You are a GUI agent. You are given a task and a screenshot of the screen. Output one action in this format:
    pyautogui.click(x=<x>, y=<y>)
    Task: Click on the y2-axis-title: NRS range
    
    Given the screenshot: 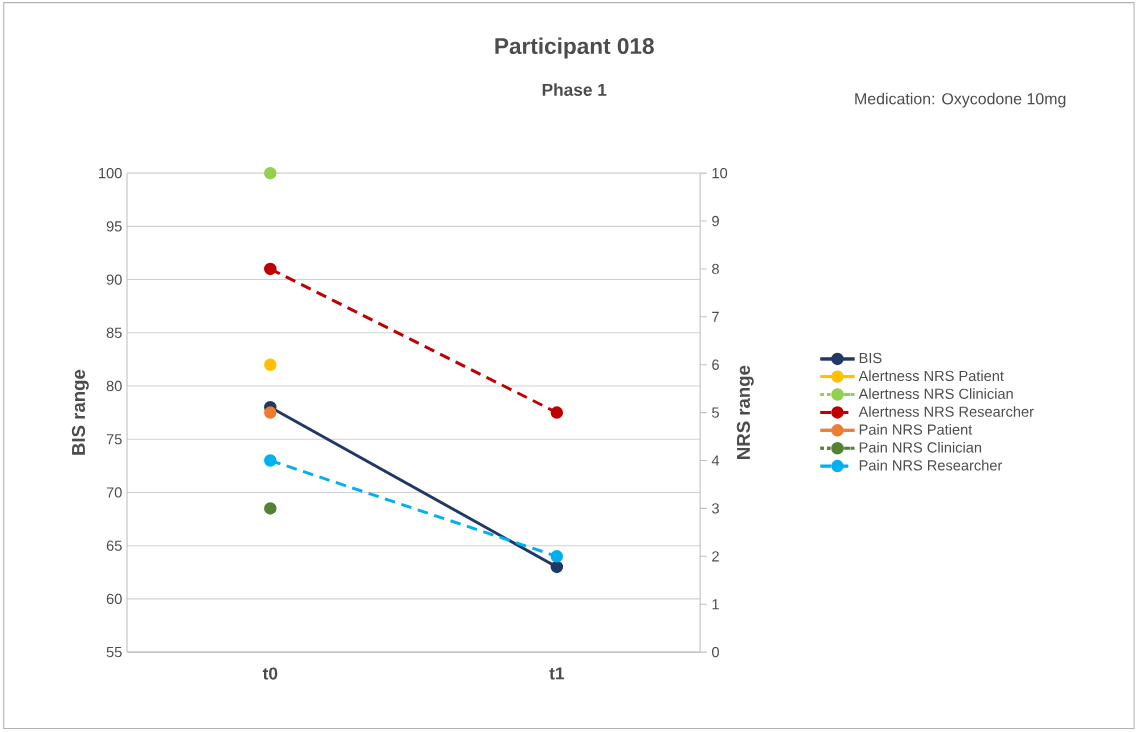 What is the action you would take?
    pyautogui.click(x=745, y=412)
    